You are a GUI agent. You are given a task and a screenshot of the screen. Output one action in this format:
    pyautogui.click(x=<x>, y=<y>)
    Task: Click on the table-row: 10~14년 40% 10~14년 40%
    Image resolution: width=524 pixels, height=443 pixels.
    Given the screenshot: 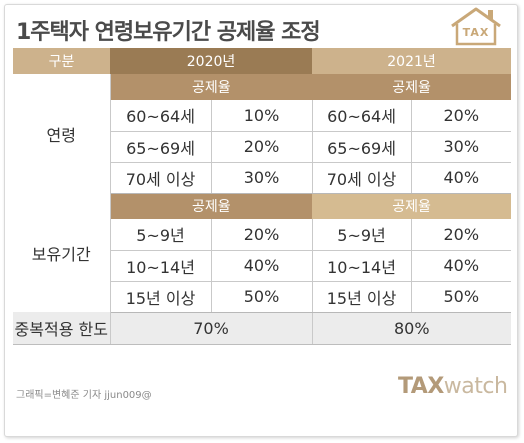 What is the action you would take?
    pyautogui.click(x=262, y=266)
    